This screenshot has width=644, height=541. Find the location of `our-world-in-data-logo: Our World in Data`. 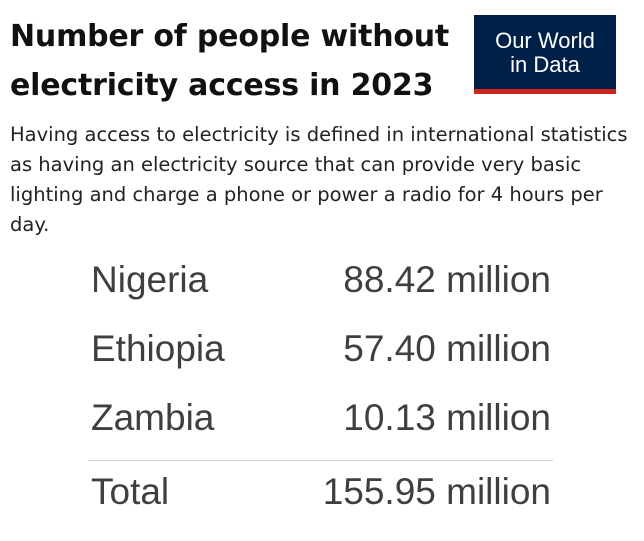

our-world-in-data-logo: Our World in Data is located at coordinates (545, 54).